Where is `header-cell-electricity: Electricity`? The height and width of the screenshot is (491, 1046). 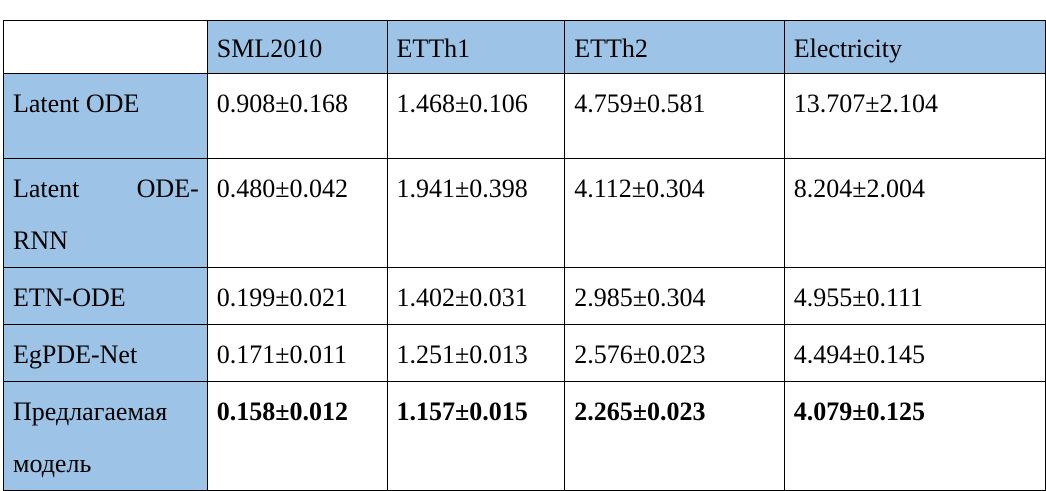
header-cell-electricity: Electricity is located at coordinates (914, 47).